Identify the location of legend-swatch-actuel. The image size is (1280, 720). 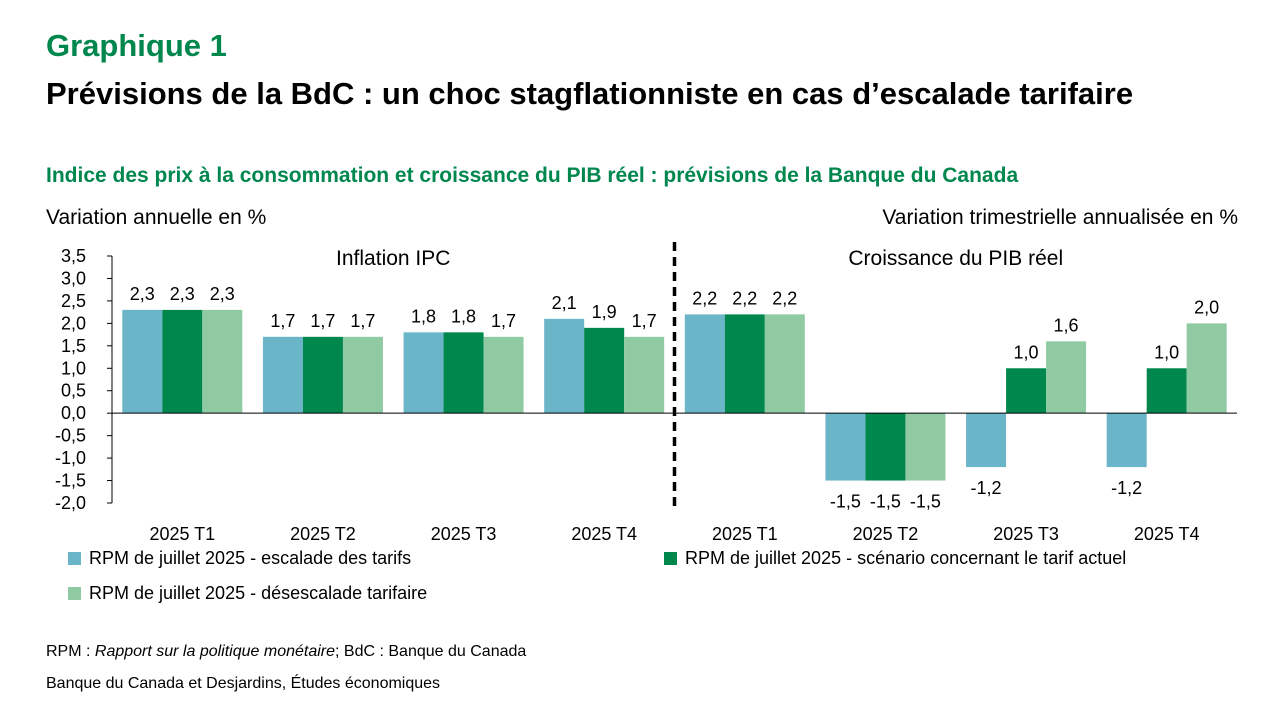
(670, 558).